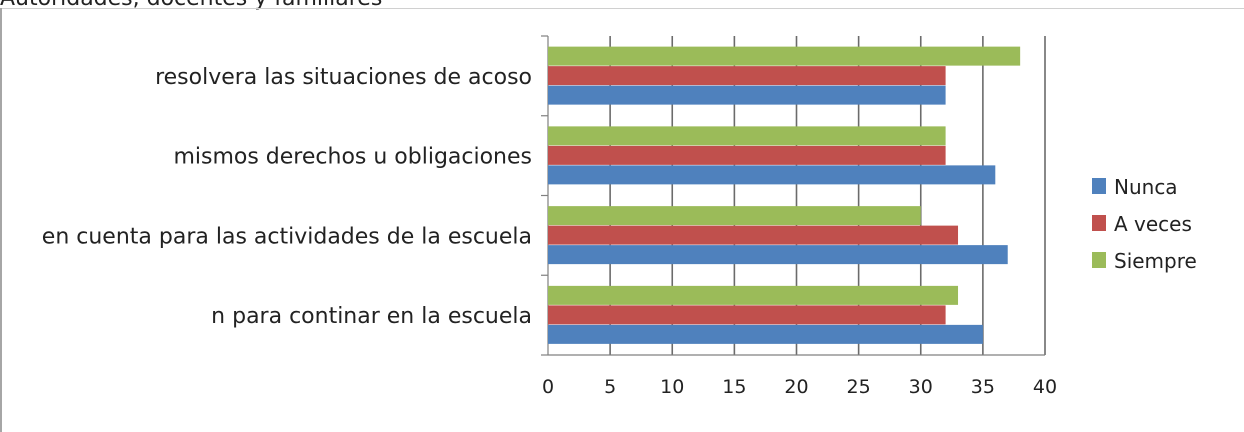 This screenshot has height=432, width=1244. Describe the element at coordinates (921, 387) in the screenshot. I see `x-tick-label: 30` at that location.